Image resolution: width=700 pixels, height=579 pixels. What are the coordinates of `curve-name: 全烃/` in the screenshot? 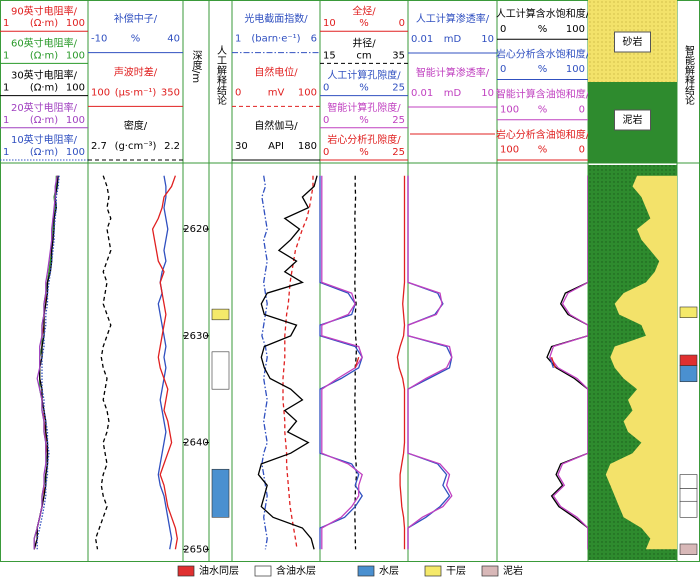 It's located at (364, 10).